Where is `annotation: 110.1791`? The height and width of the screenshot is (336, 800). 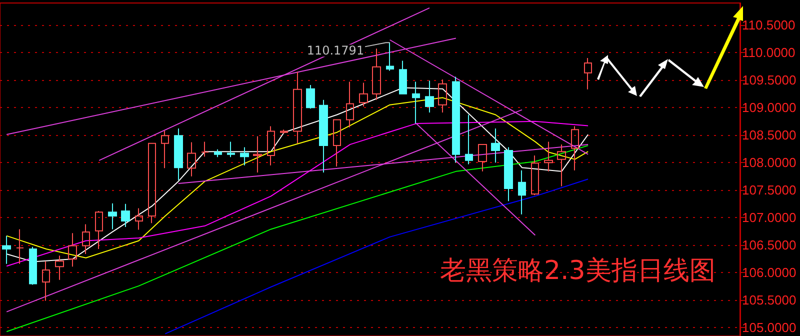
annotation: 110.1791 is located at coordinates (335, 51).